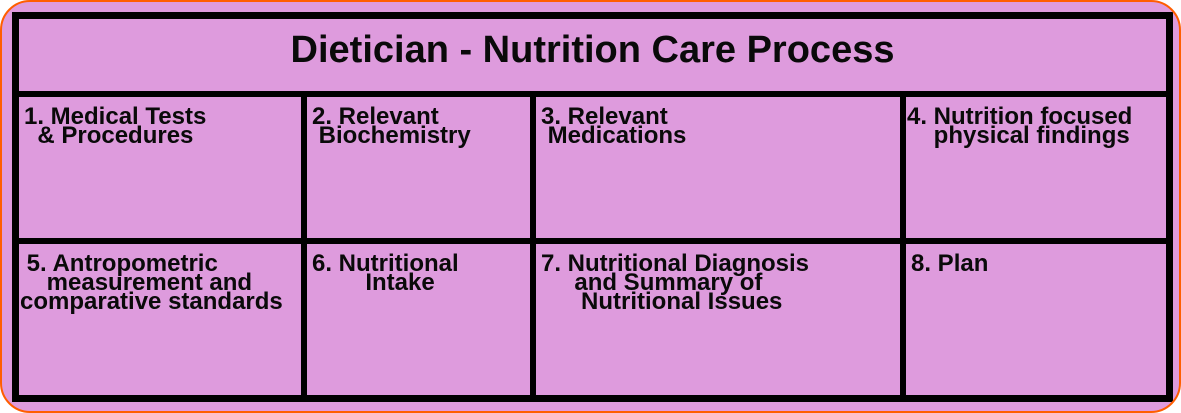  What do you see at coordinates (418, 167) in the screenshot?
I see `cell-relevant-biochemistry: 2. Relevant Biochemistry` at bounding box center [418, 167].